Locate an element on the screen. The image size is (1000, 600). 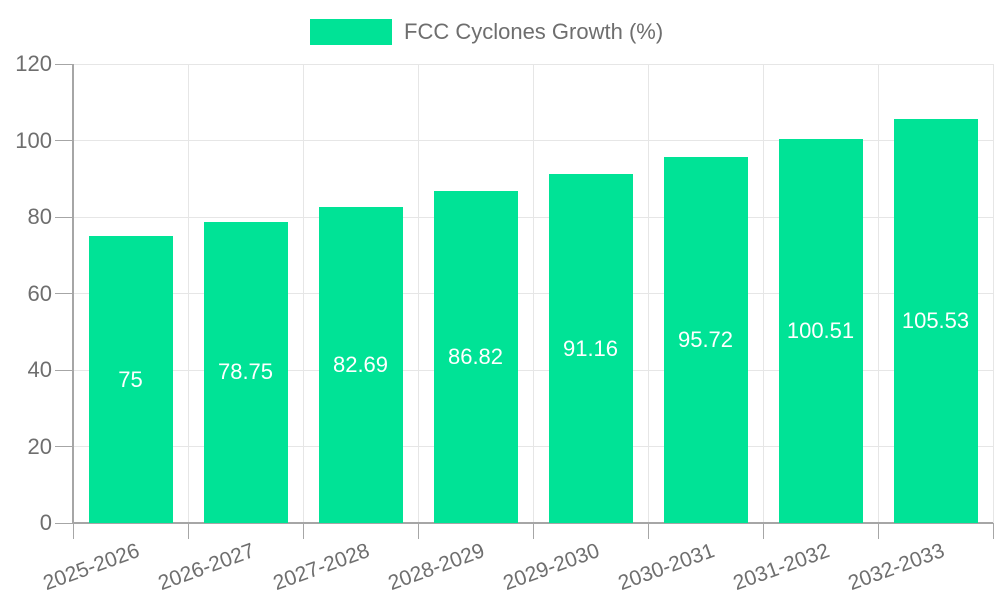
legend-series-label: FCC Cyclones Growth (%) is located at coordinates (534, 31).